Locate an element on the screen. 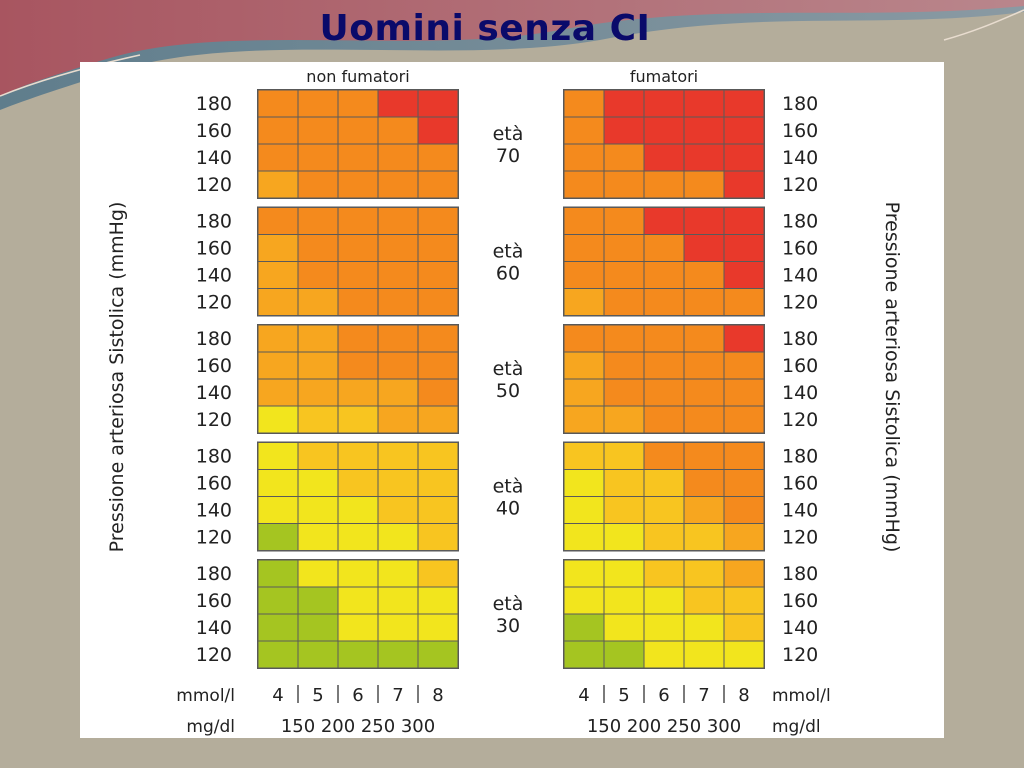 Image resolution: width=1024 pixels, height=768 pixels. panel-title: non fumatori is located at coordinates (357, 76).